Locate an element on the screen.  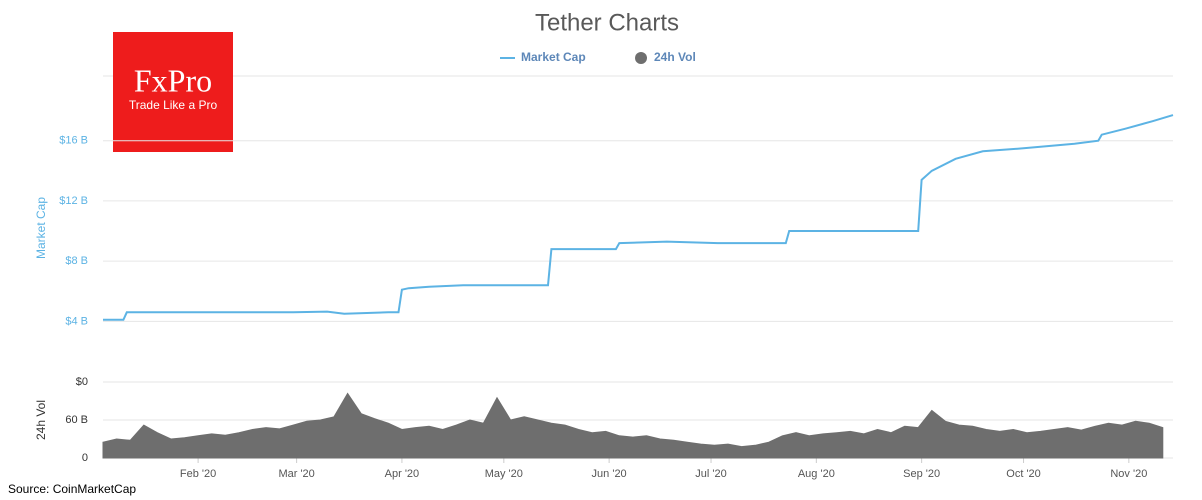
y-tick-label: $16 B is located at coordinates (73, 141).